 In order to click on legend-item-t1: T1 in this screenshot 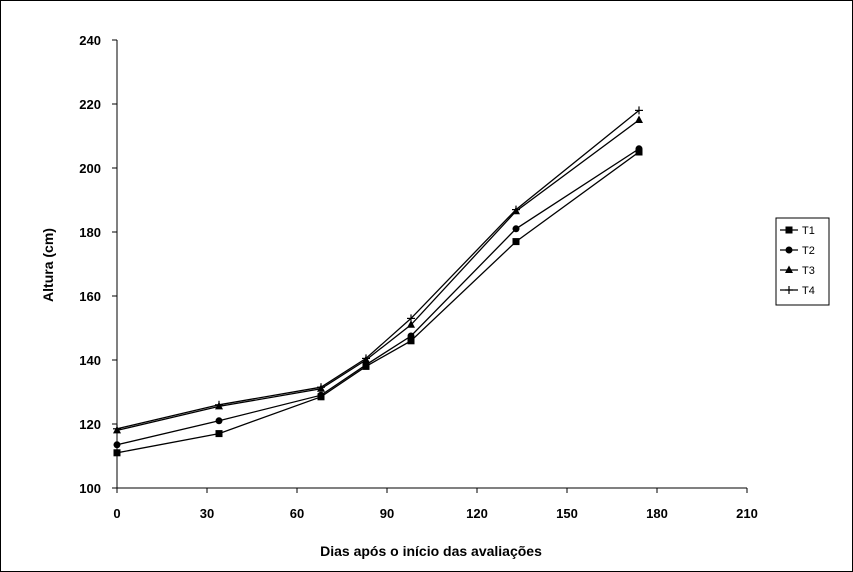, I will do `click(797, 231)`.